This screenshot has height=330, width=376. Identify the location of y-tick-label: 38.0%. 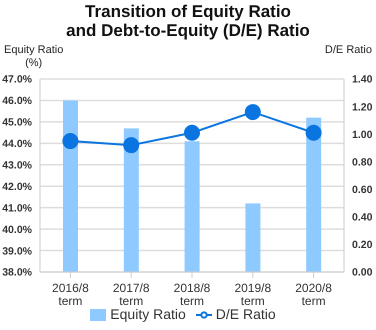
(17, 272).